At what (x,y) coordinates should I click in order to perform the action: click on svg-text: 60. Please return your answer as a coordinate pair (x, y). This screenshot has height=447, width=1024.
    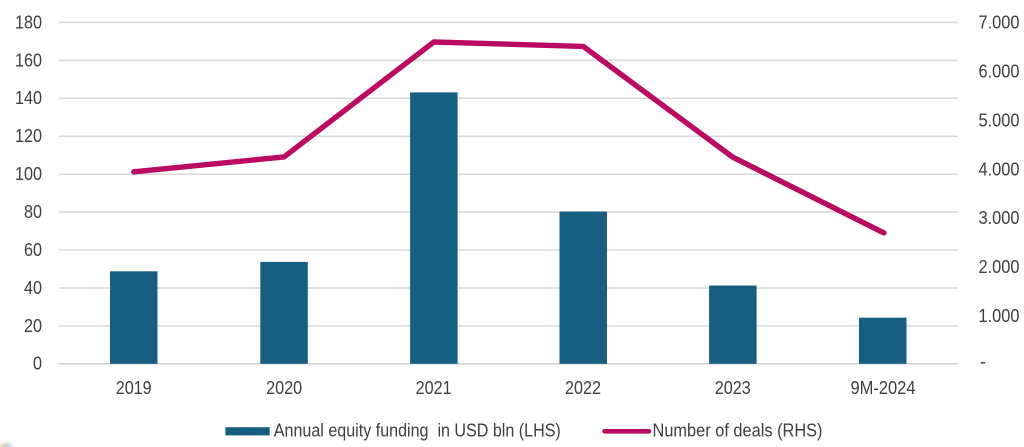
    Looking at the image, I should click on (33, 250).